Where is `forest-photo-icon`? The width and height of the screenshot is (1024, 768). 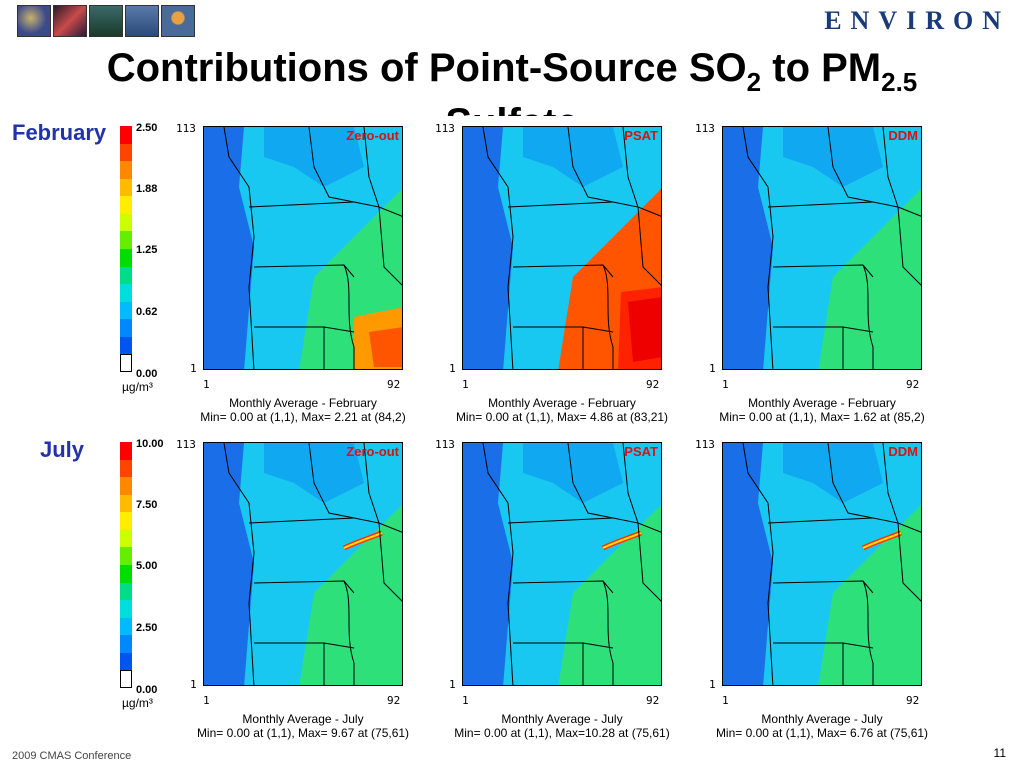
forest-photo-icon is located at coordinates (106, 21).